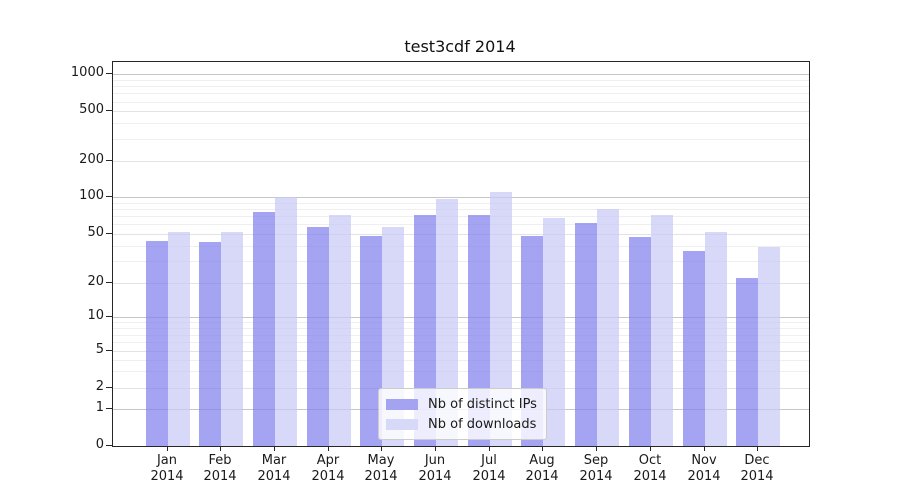 Image resolution: width=900 pixels, height=500 pixels. I want to click on x-tick-label: Apr 2014, so click(328, 469).